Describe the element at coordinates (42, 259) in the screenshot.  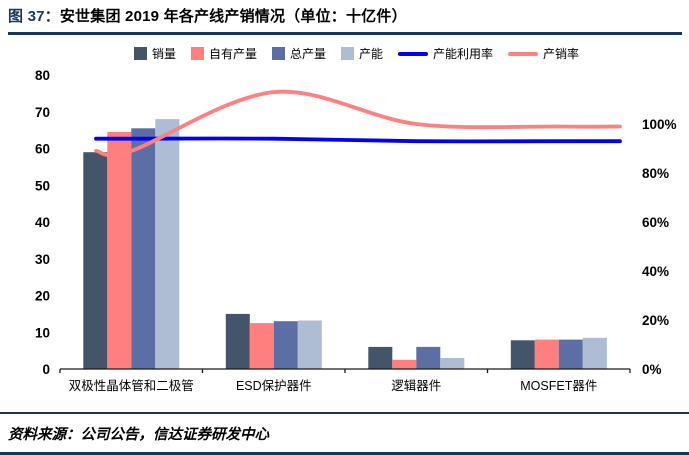
I see `left-axis-tick-label: 30` at that location.